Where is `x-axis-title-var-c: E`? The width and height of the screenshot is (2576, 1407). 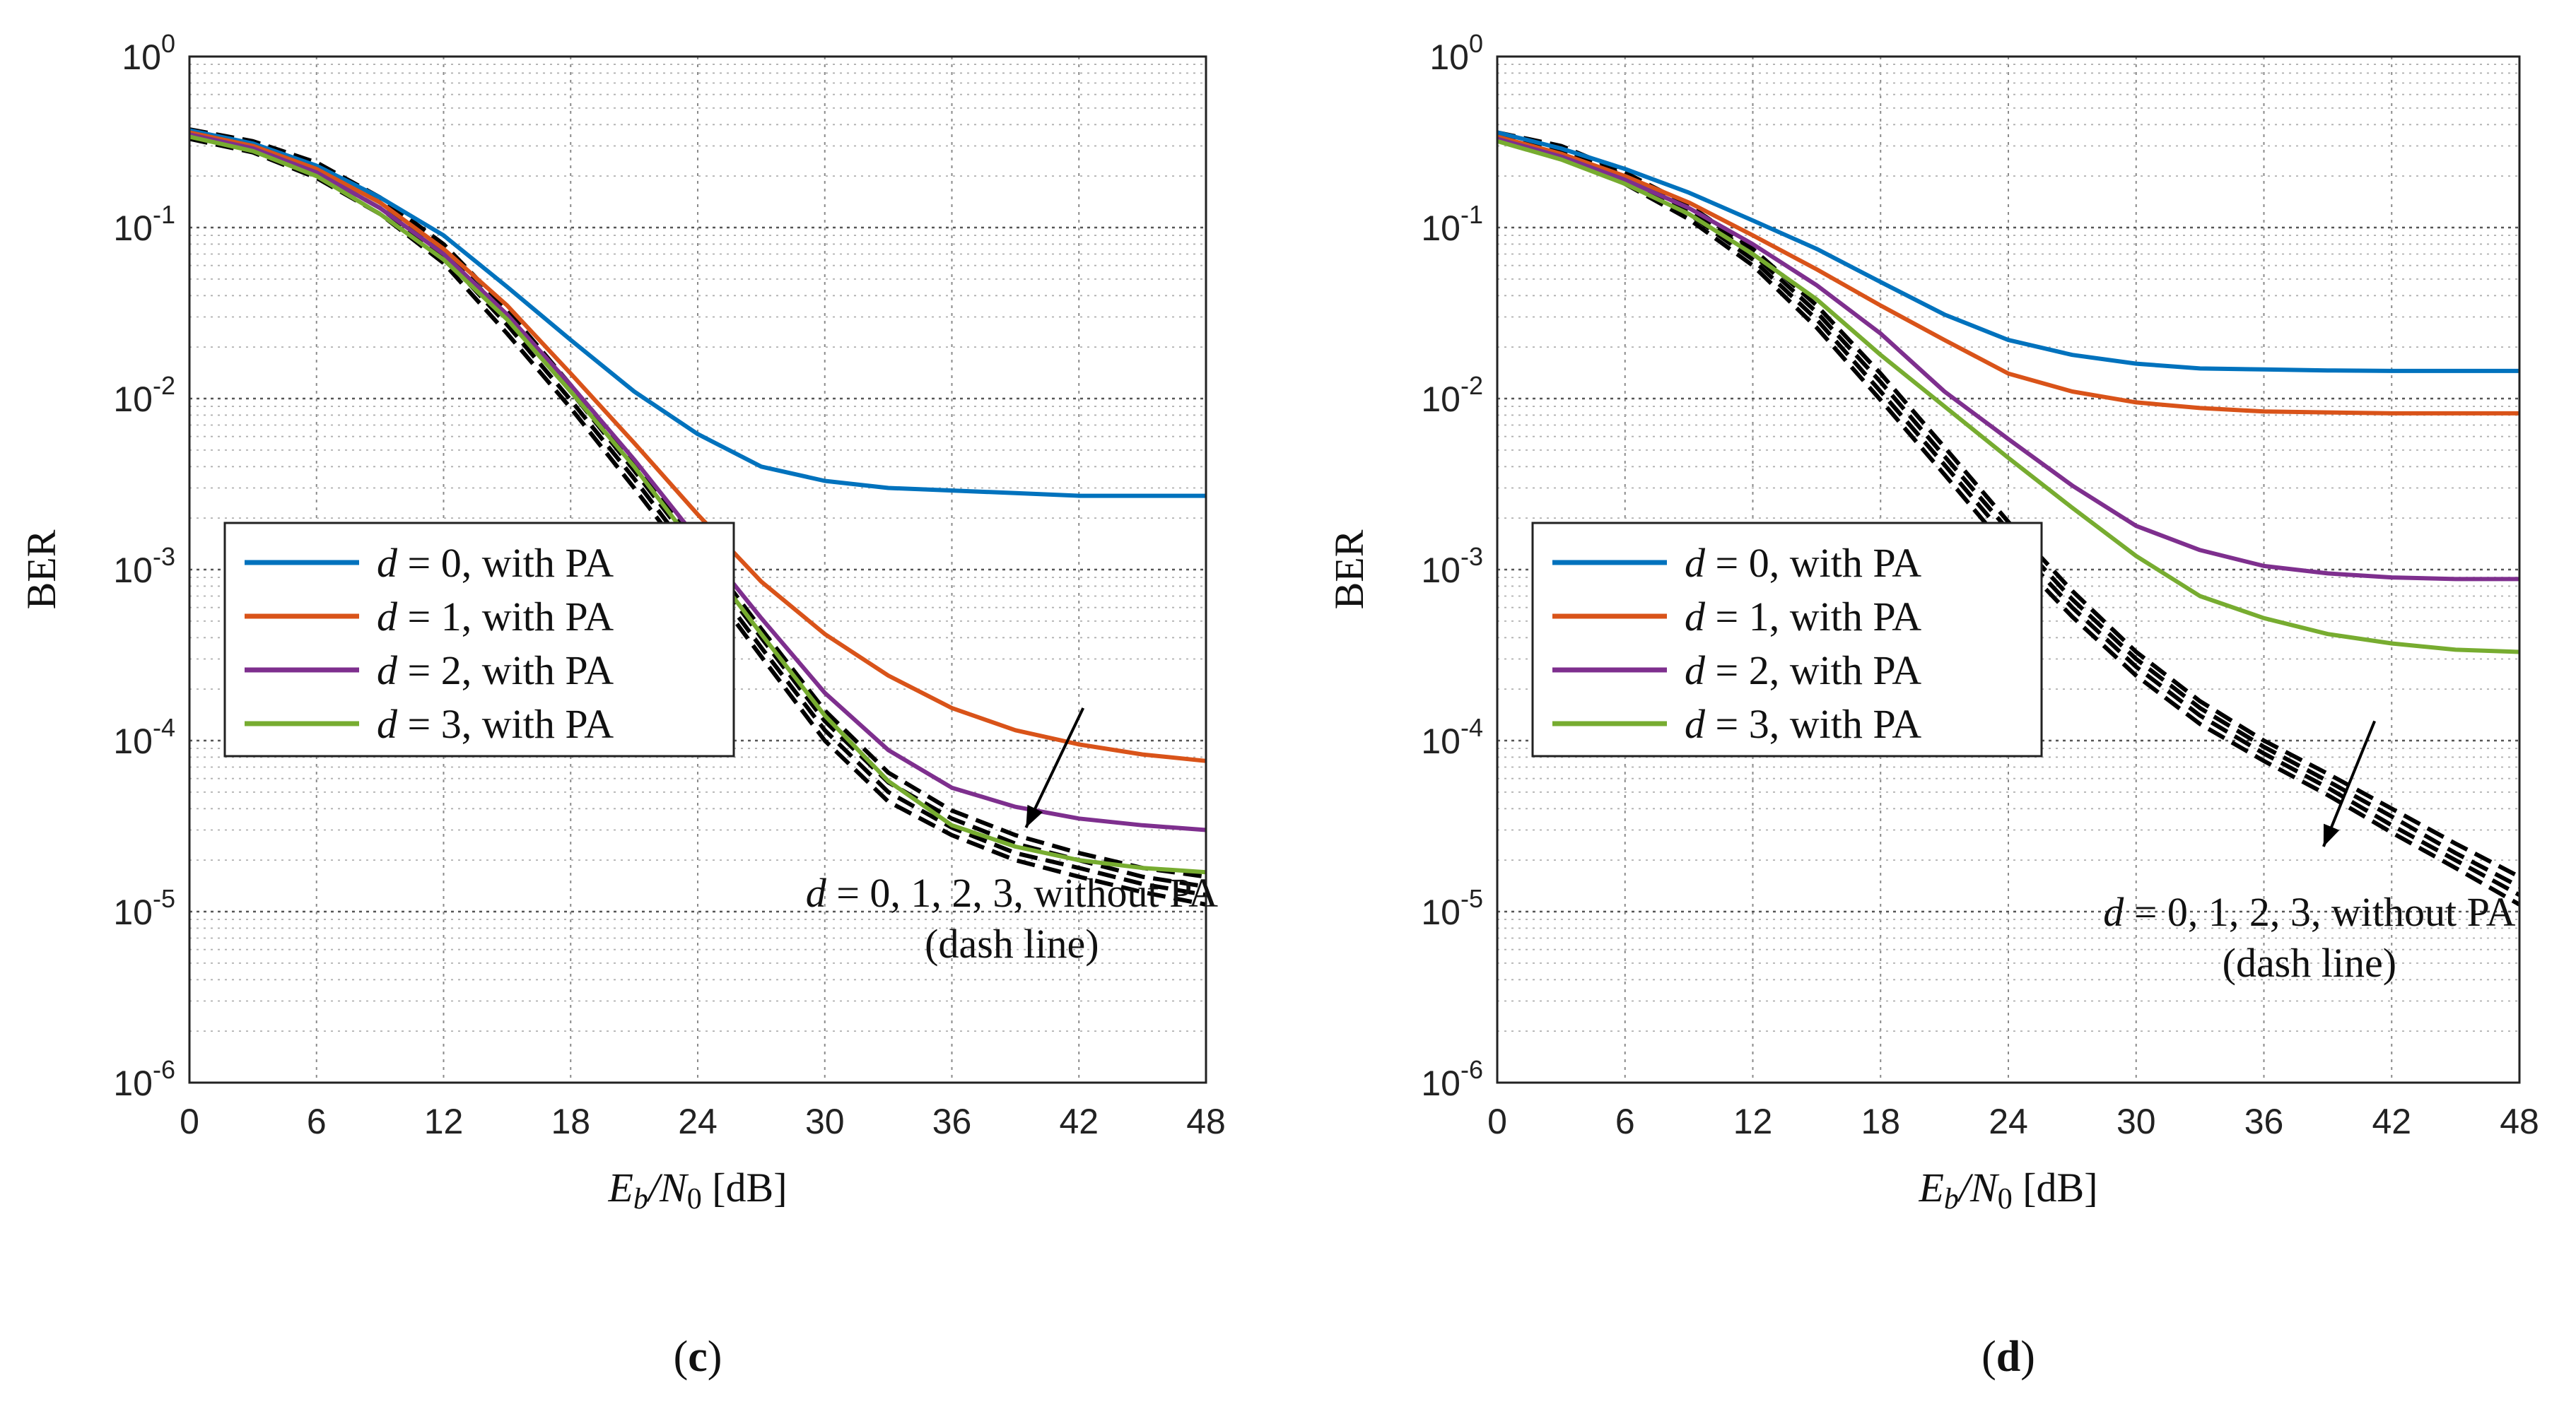
x-axis-title-var-c: E is located at coordinates (620, 1188).